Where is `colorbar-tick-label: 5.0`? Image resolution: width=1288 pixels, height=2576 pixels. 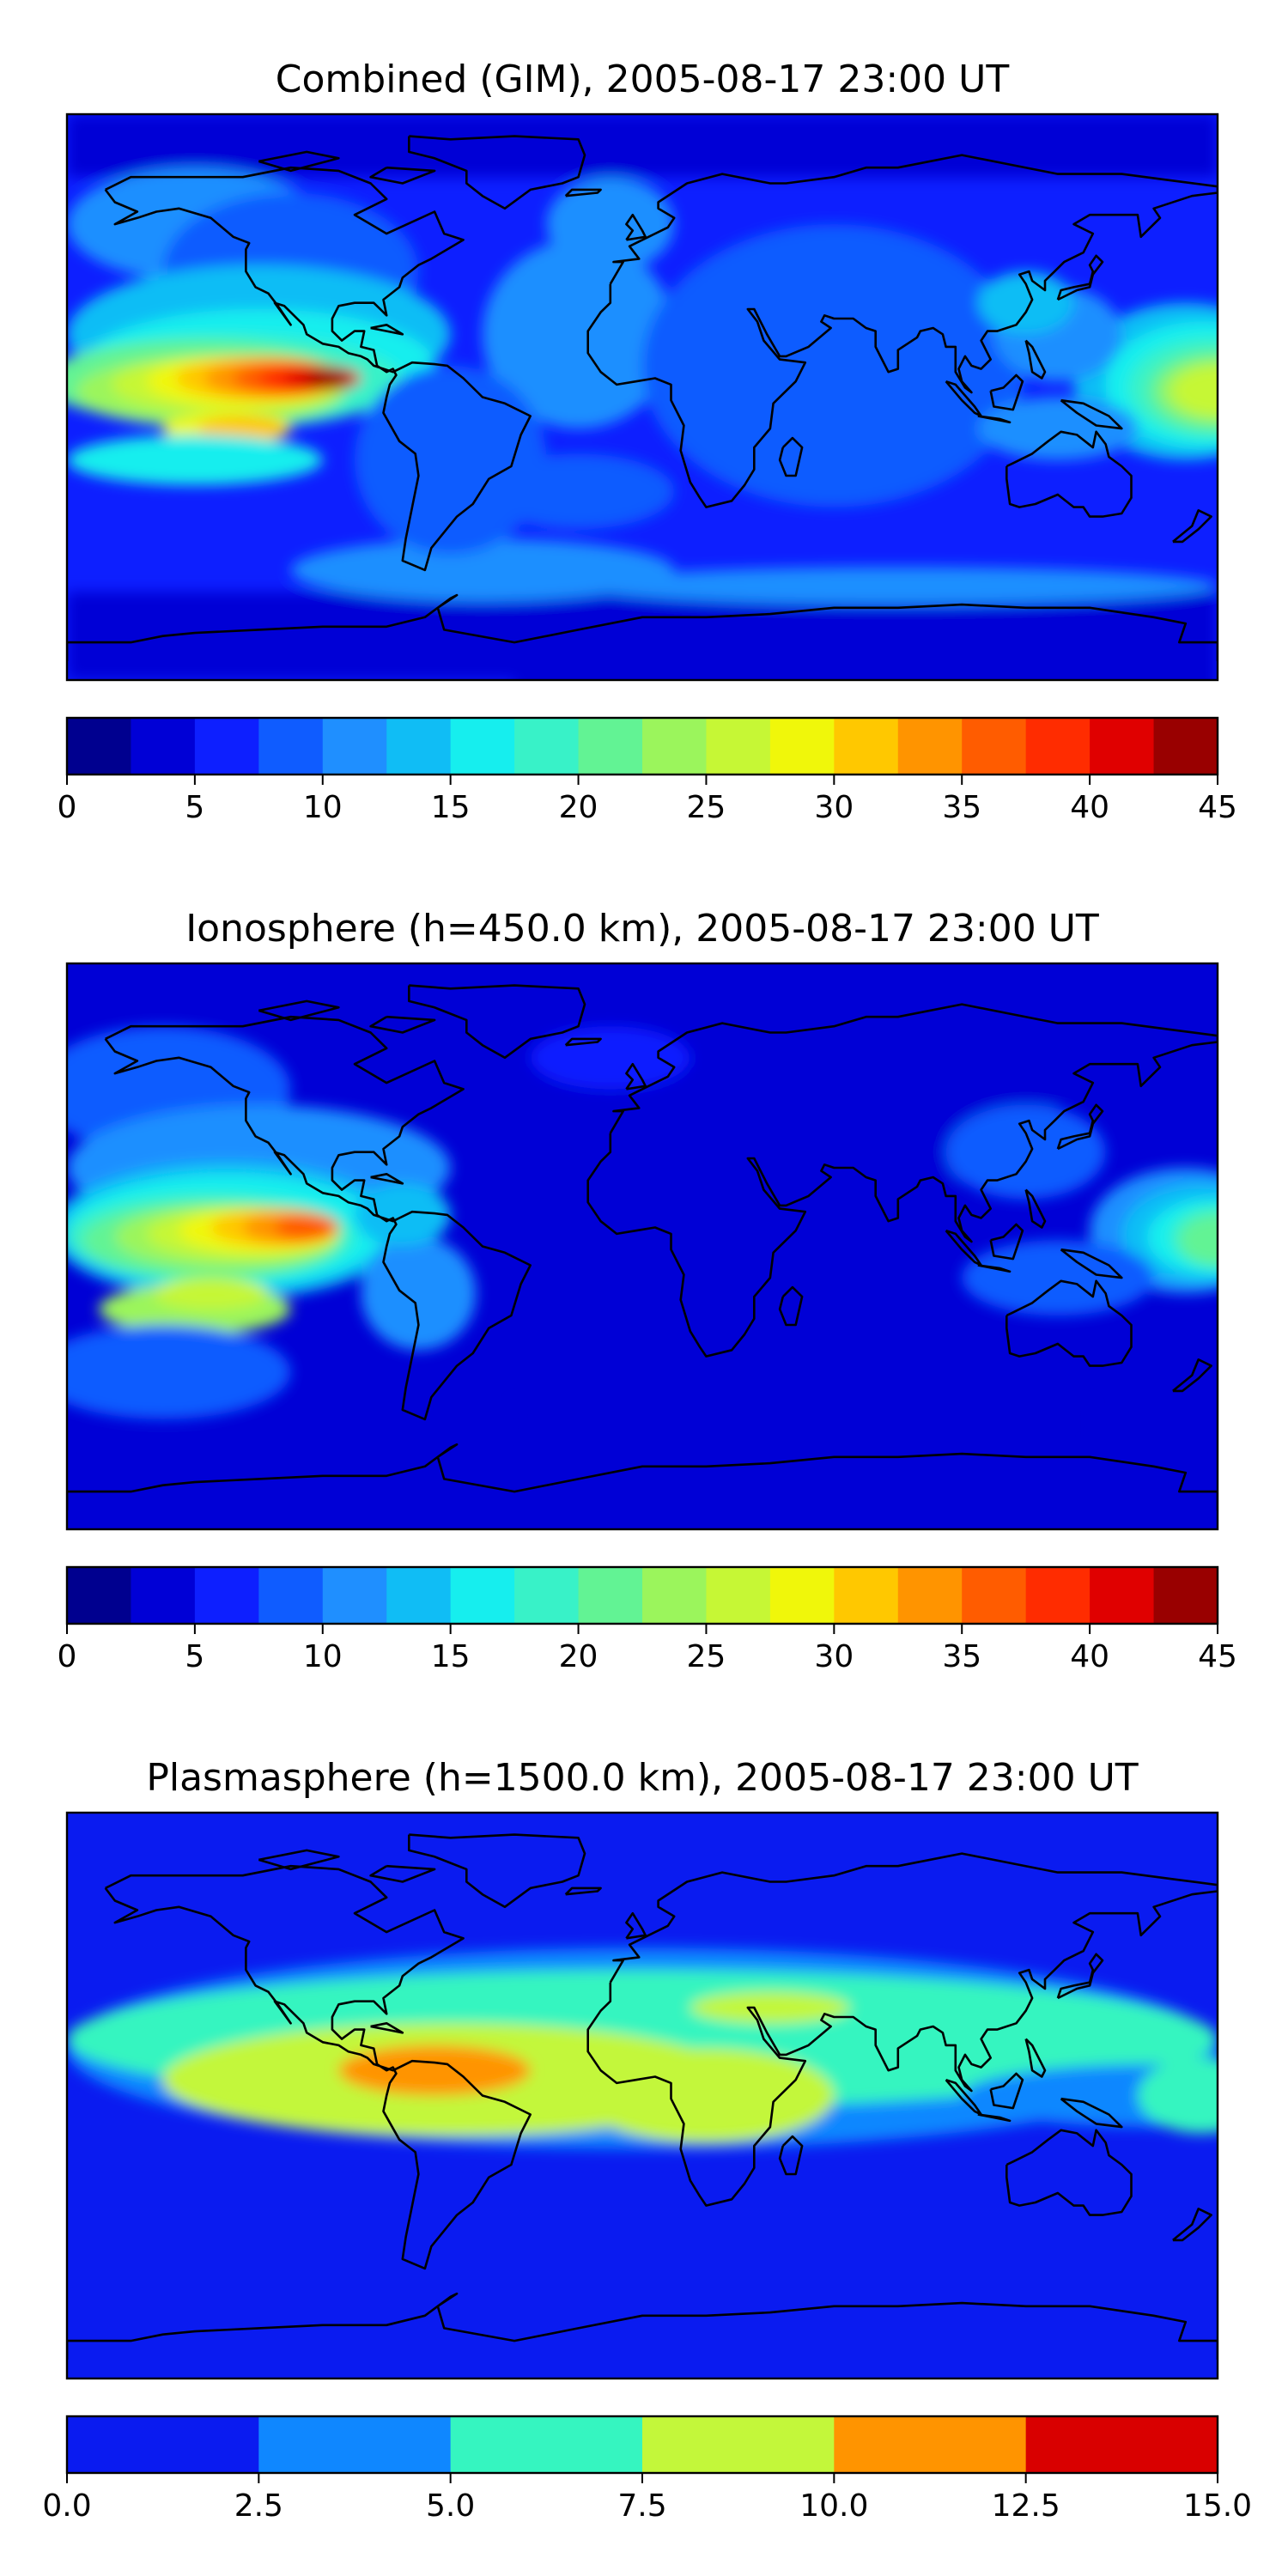
colorbar-tick-label: 5.0 is located at coordinates (450, 2506).